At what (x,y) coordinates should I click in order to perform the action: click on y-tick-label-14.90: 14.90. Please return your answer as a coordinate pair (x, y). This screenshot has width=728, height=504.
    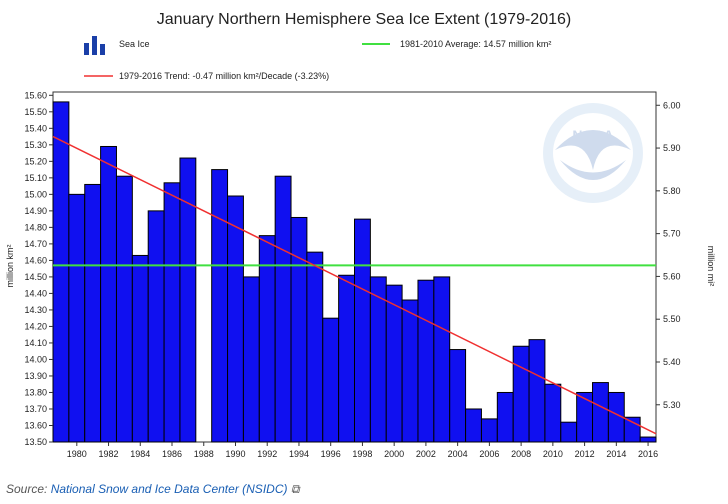
    Looking at the image, I should click on (35, 211).